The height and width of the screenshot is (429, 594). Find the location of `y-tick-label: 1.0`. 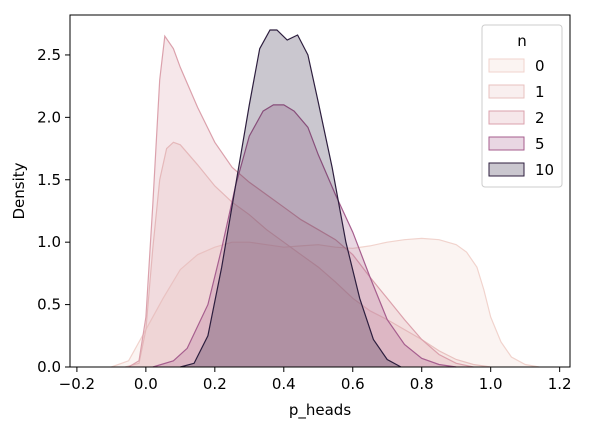

y-tick-label: 1.0 is located at coordinates (49, 242).